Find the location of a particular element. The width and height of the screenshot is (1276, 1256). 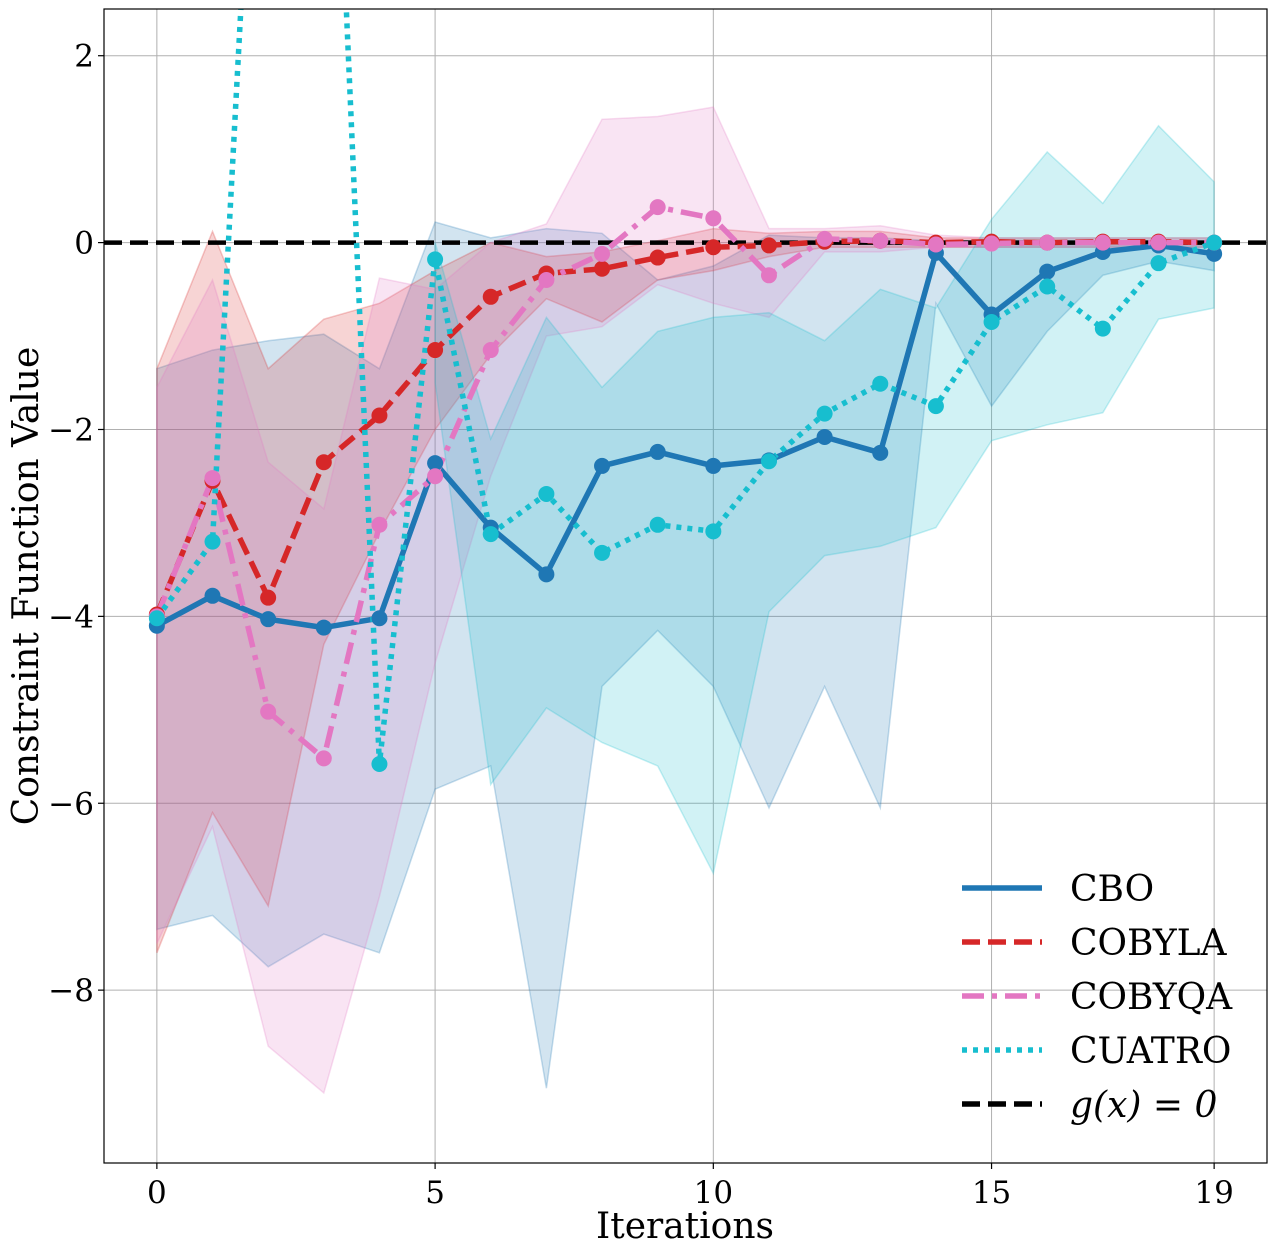

legend: CBO COBYLA COBYQA CUATRO g(x) = 0 is located at coordinates (1097, 997).